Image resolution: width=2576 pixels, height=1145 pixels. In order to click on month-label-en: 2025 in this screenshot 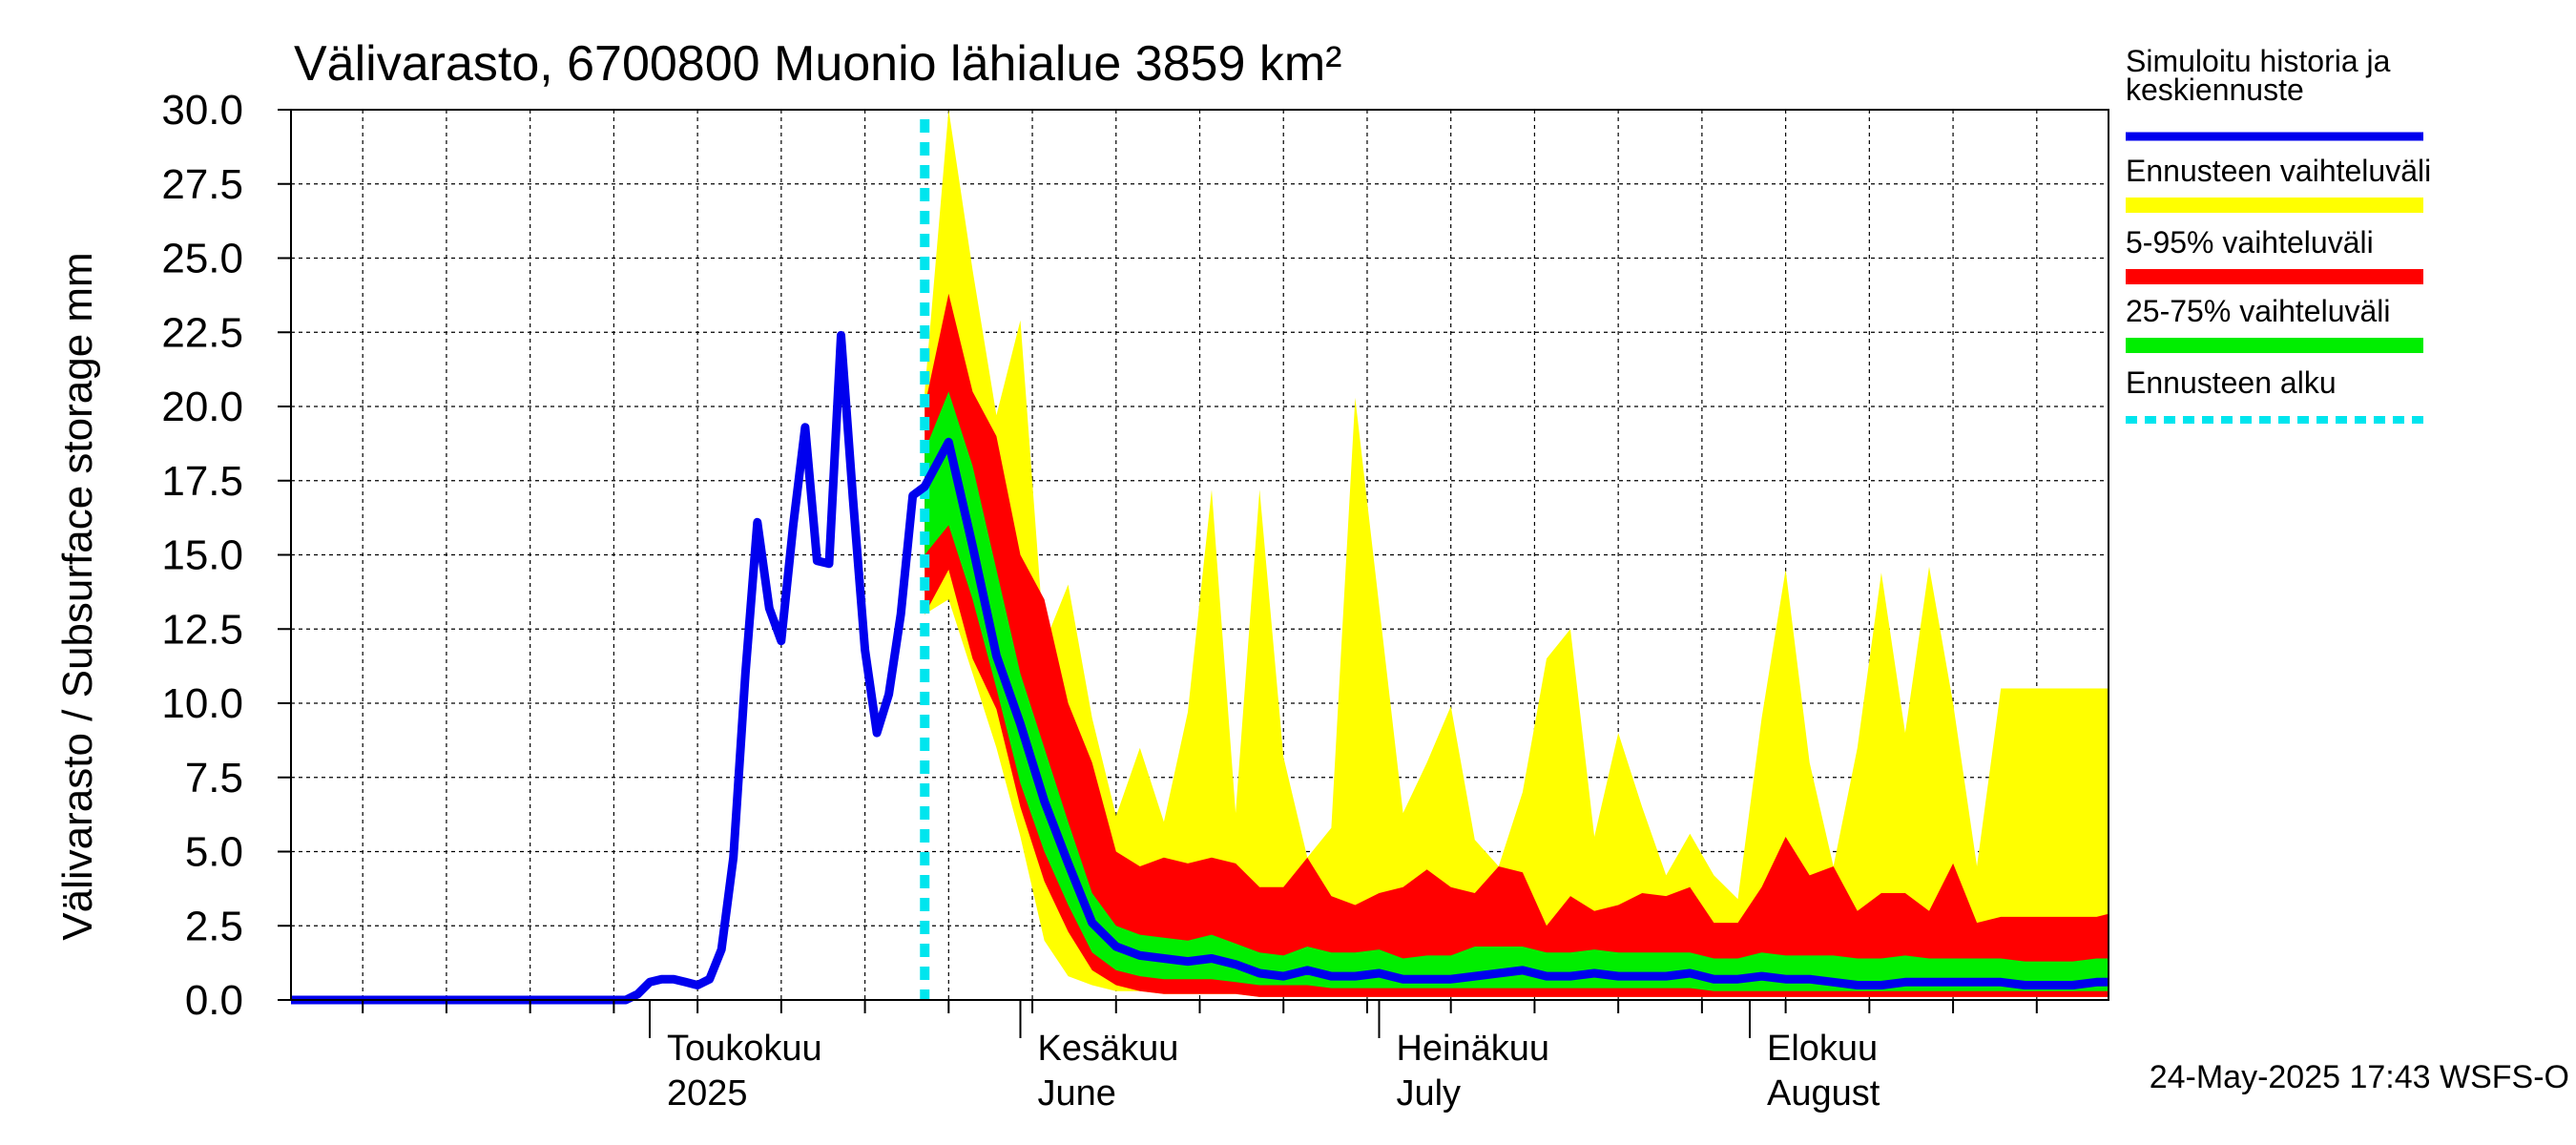, I will do `click(707, 1094)`.